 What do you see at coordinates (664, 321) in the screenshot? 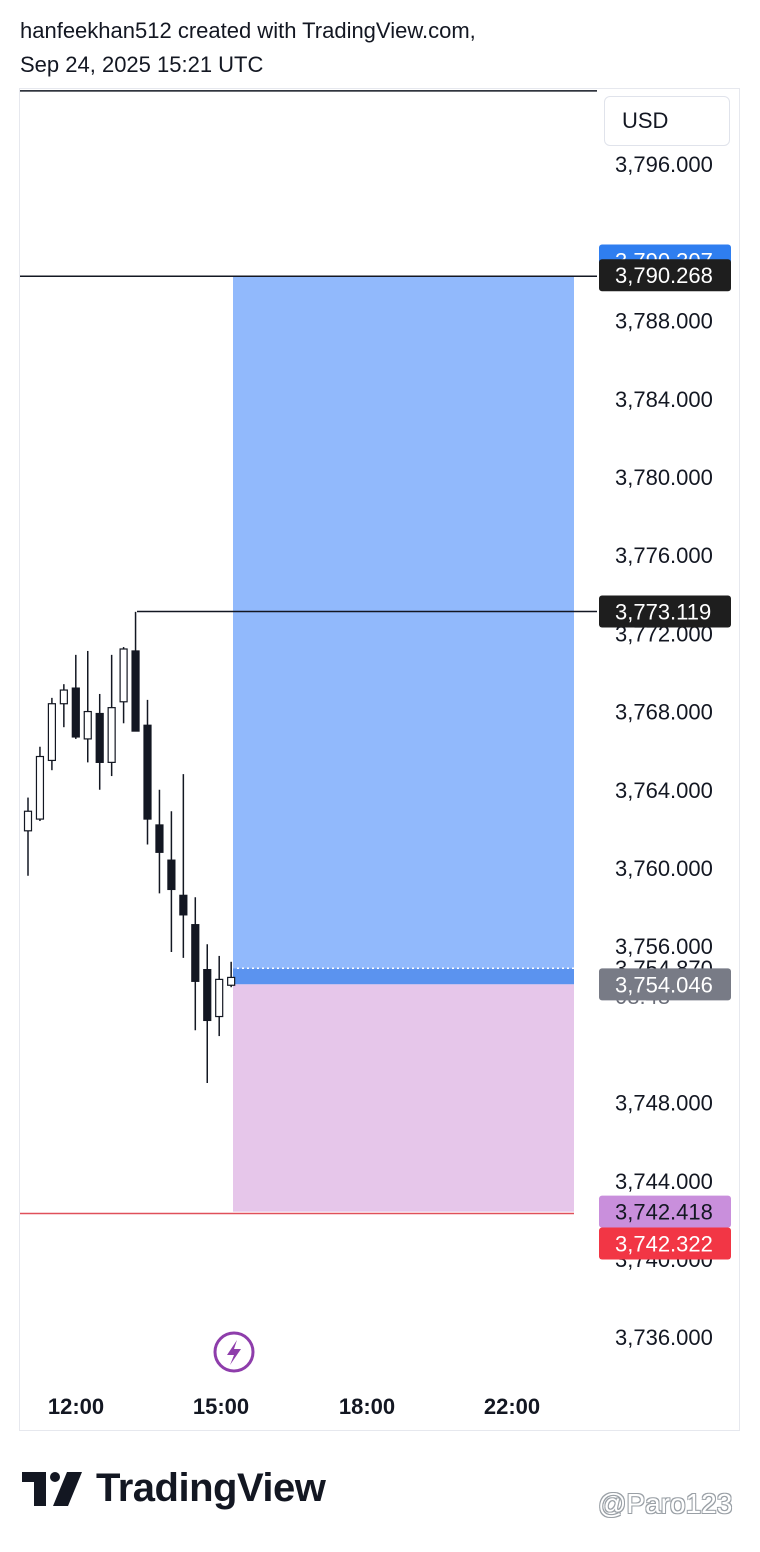
I see `y-tick-label-1: 3,788.000` at bounding box center [664, 321].